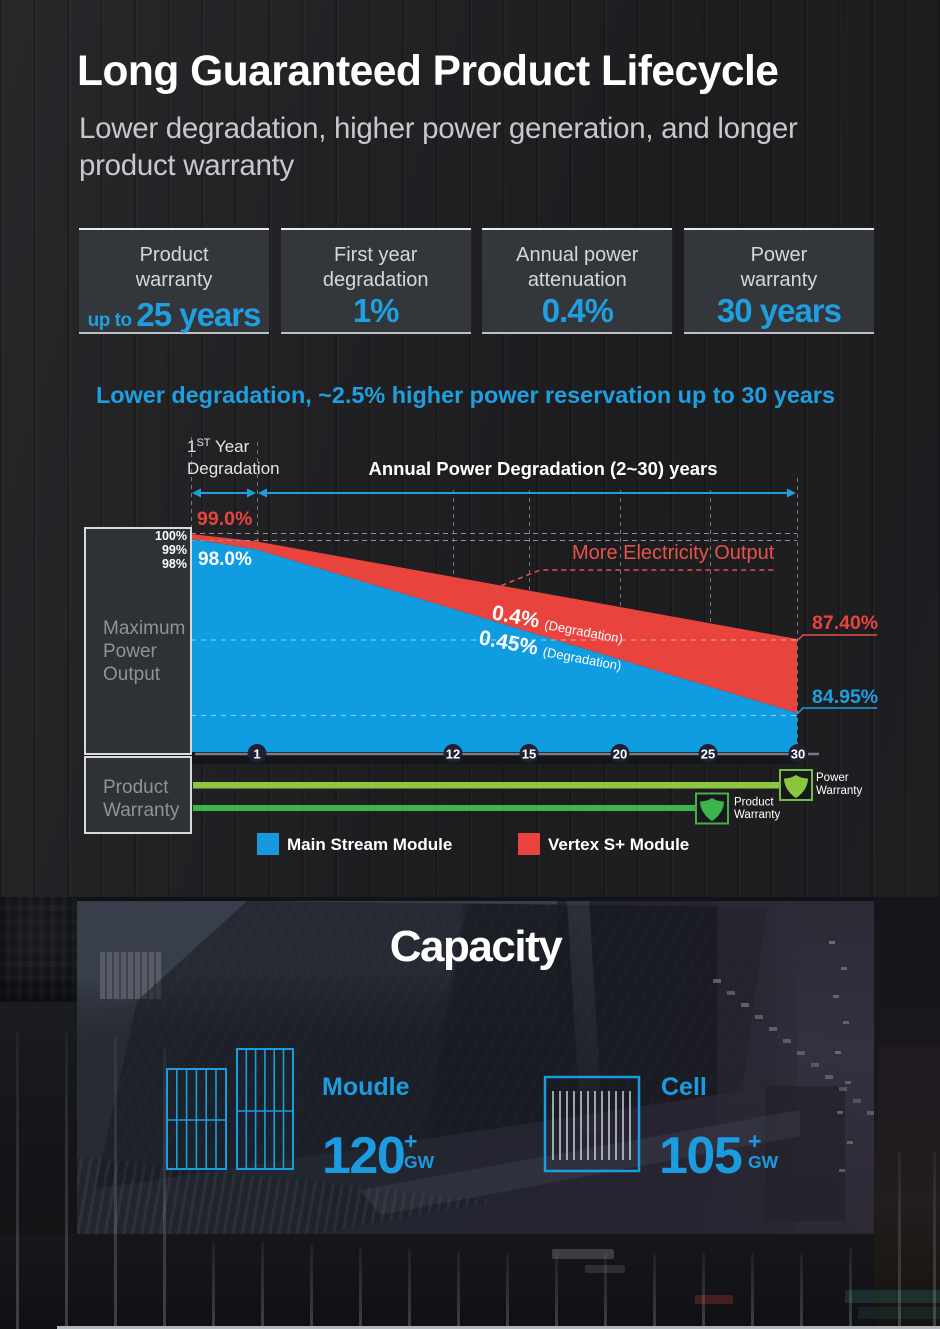 The width and height of the screenshot is (940, 1329). Describe the element at coordinates (618, 844) in the screenshot. I see `svg-text: Vertex S+ Module` at that location.